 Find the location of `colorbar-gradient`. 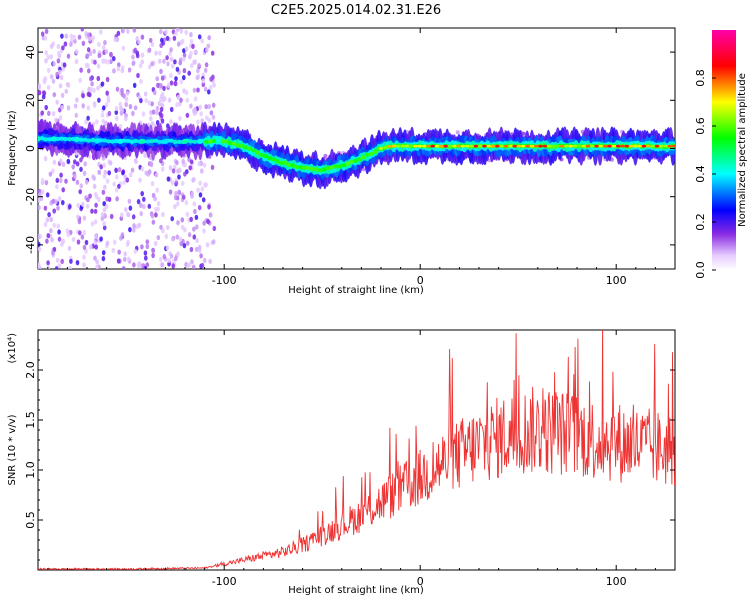

colorbar-gradient is located at coordinates (724, 150).